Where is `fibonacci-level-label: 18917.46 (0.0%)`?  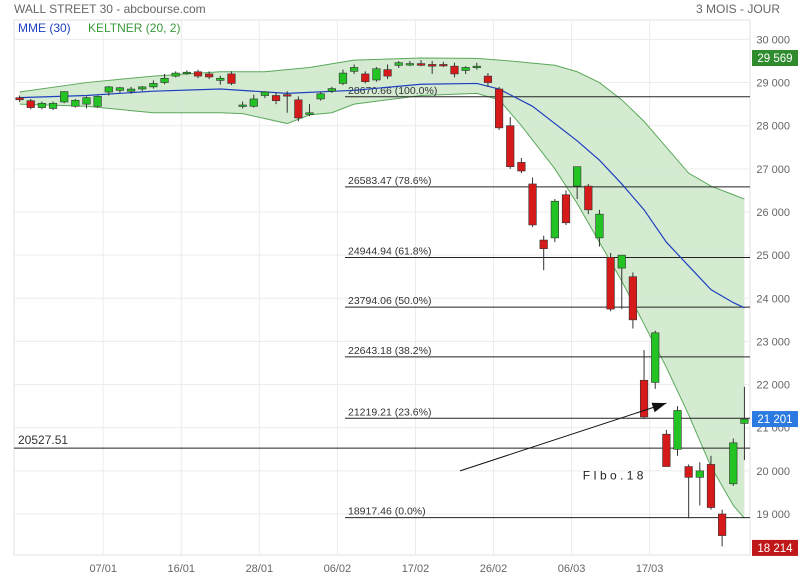
fibonacci-level-label: 18917.46 (0.0%) is located at coordinates (387, 512).